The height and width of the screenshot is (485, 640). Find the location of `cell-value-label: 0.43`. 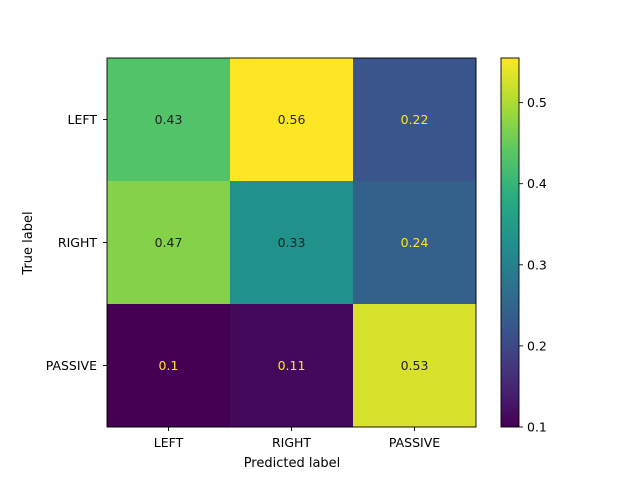

cell-value-label: 0.43 is located at coordinates (169, 119).